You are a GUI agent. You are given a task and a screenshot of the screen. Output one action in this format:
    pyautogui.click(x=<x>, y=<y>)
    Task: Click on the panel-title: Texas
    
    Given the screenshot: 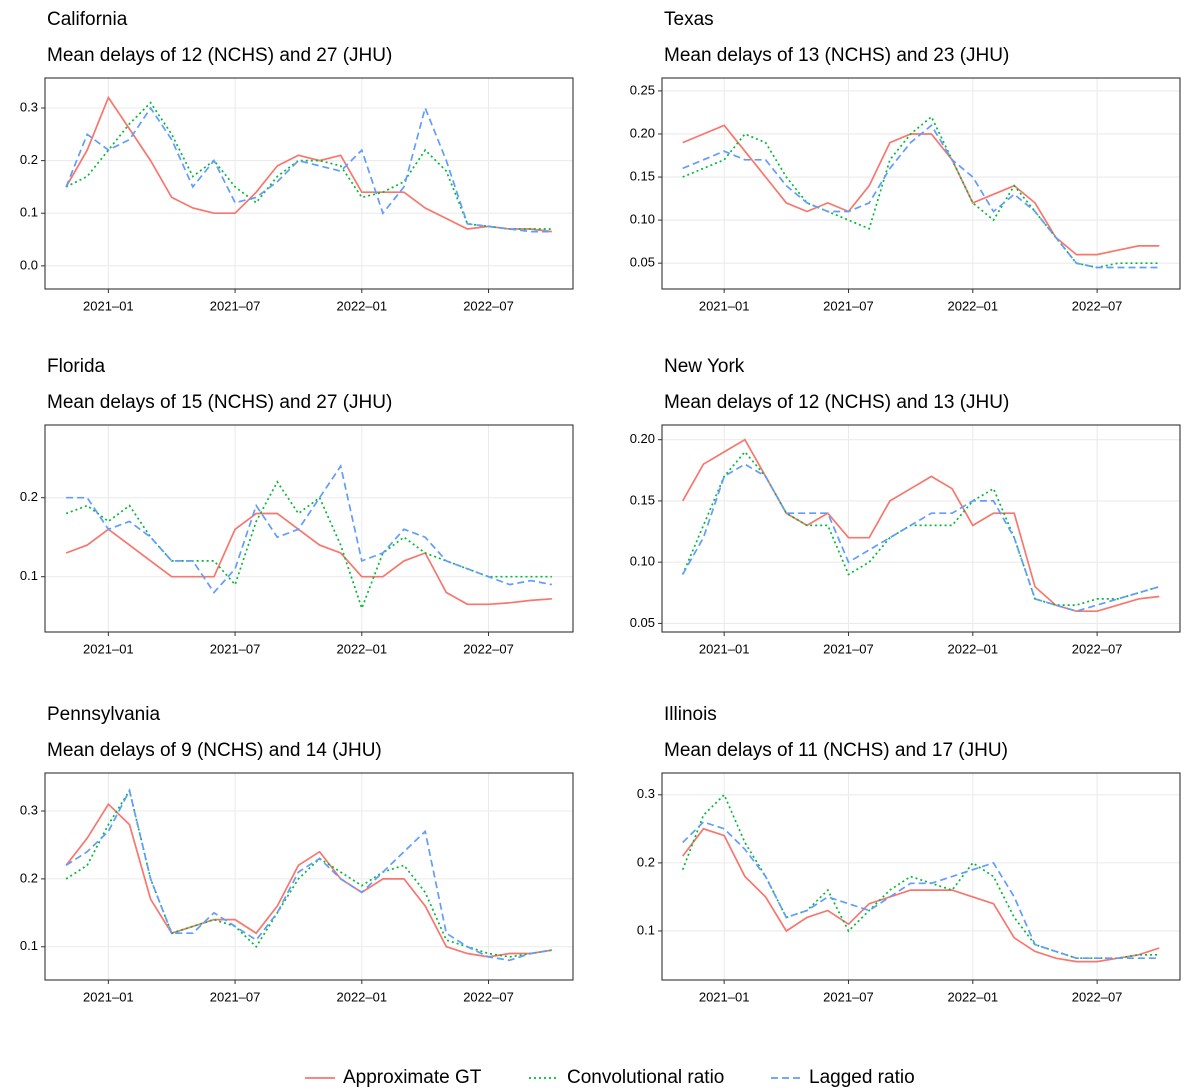 What is the action you would take?
    pyautogui.click(x=689, y=19)
    